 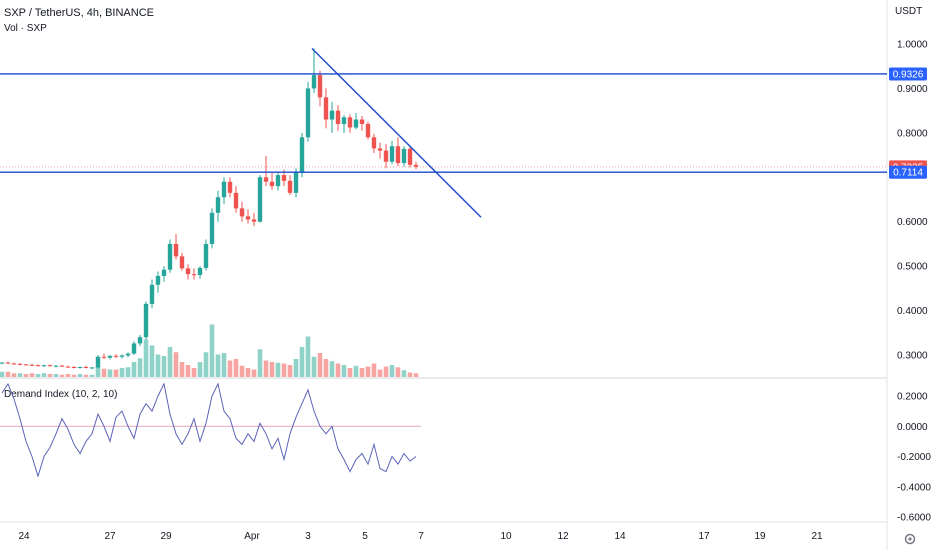 What do you see at coordinates (912, 267) in the screenshot?
I see `price-tick-label: 0.5000` at bounding box center [912, 267].